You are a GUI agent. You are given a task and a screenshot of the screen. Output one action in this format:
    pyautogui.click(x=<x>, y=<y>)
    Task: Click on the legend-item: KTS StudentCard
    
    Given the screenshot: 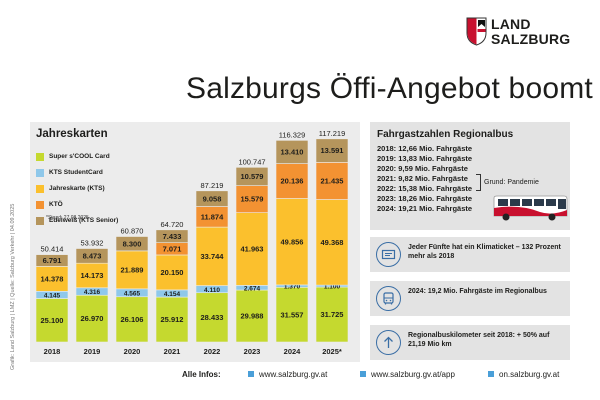 What is the action you would take?
    pyautogui.click(x=96, y=172)
    